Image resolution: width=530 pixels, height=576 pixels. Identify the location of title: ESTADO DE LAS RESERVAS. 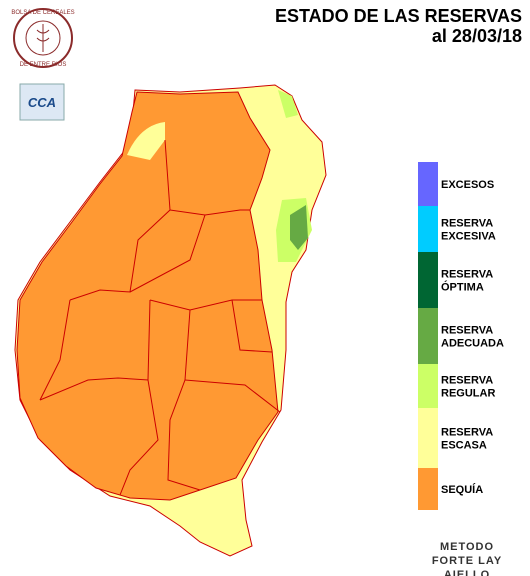
(398, 16).